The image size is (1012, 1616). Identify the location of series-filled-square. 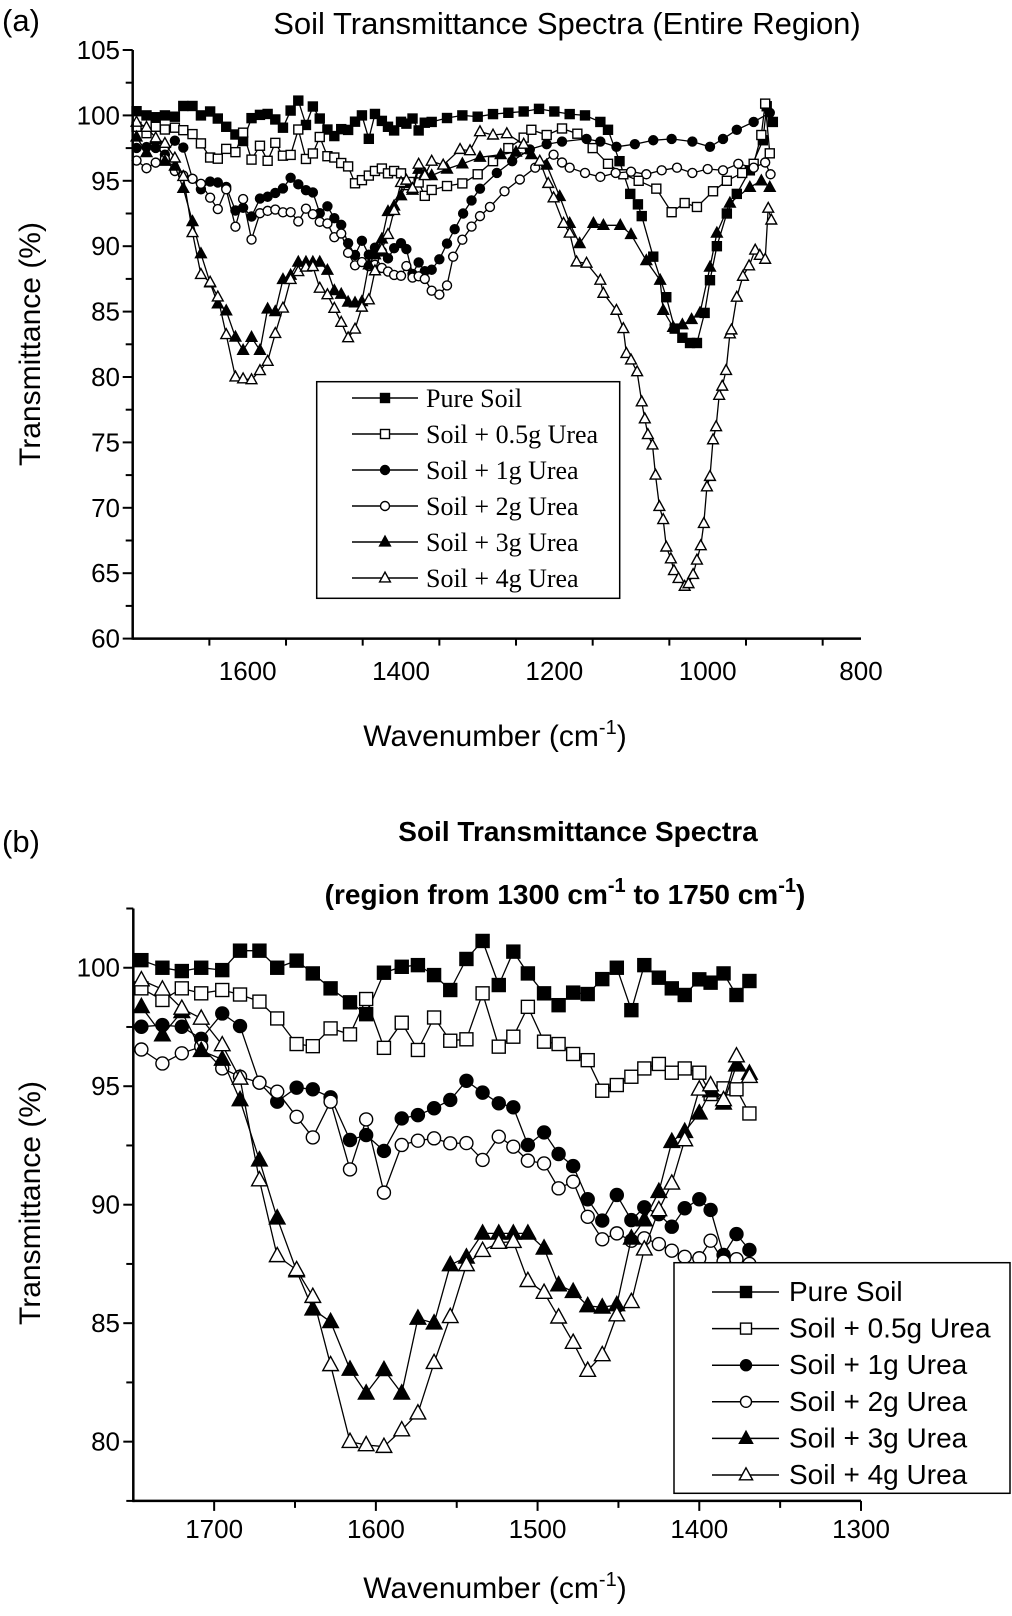
(445, 977).